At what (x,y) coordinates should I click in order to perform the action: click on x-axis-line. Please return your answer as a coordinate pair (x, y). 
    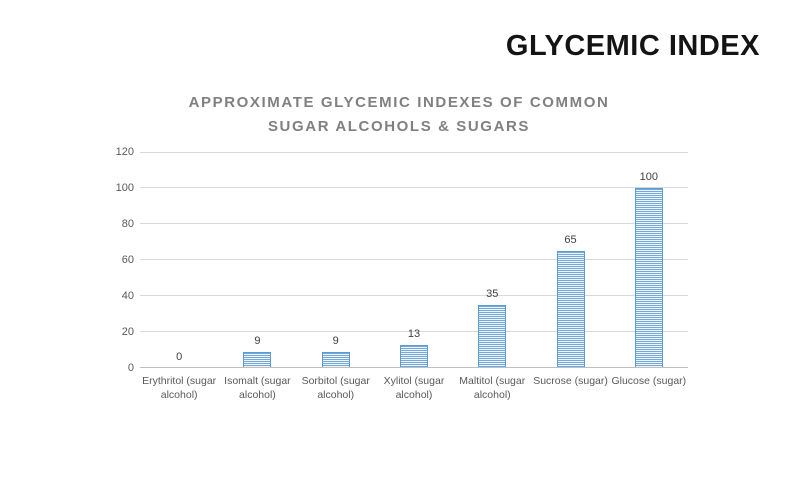
    Looking at the image, I should click on (414, 367).